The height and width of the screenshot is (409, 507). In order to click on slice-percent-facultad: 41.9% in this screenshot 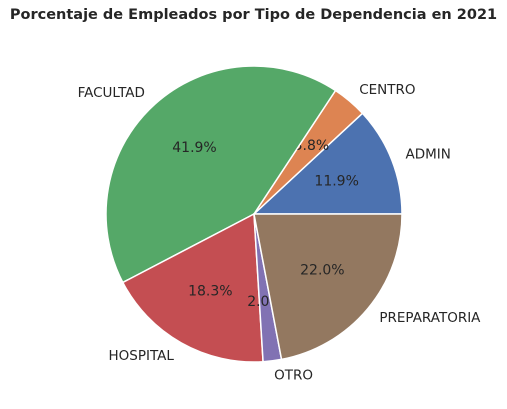, I will do `click(194, 148)`.